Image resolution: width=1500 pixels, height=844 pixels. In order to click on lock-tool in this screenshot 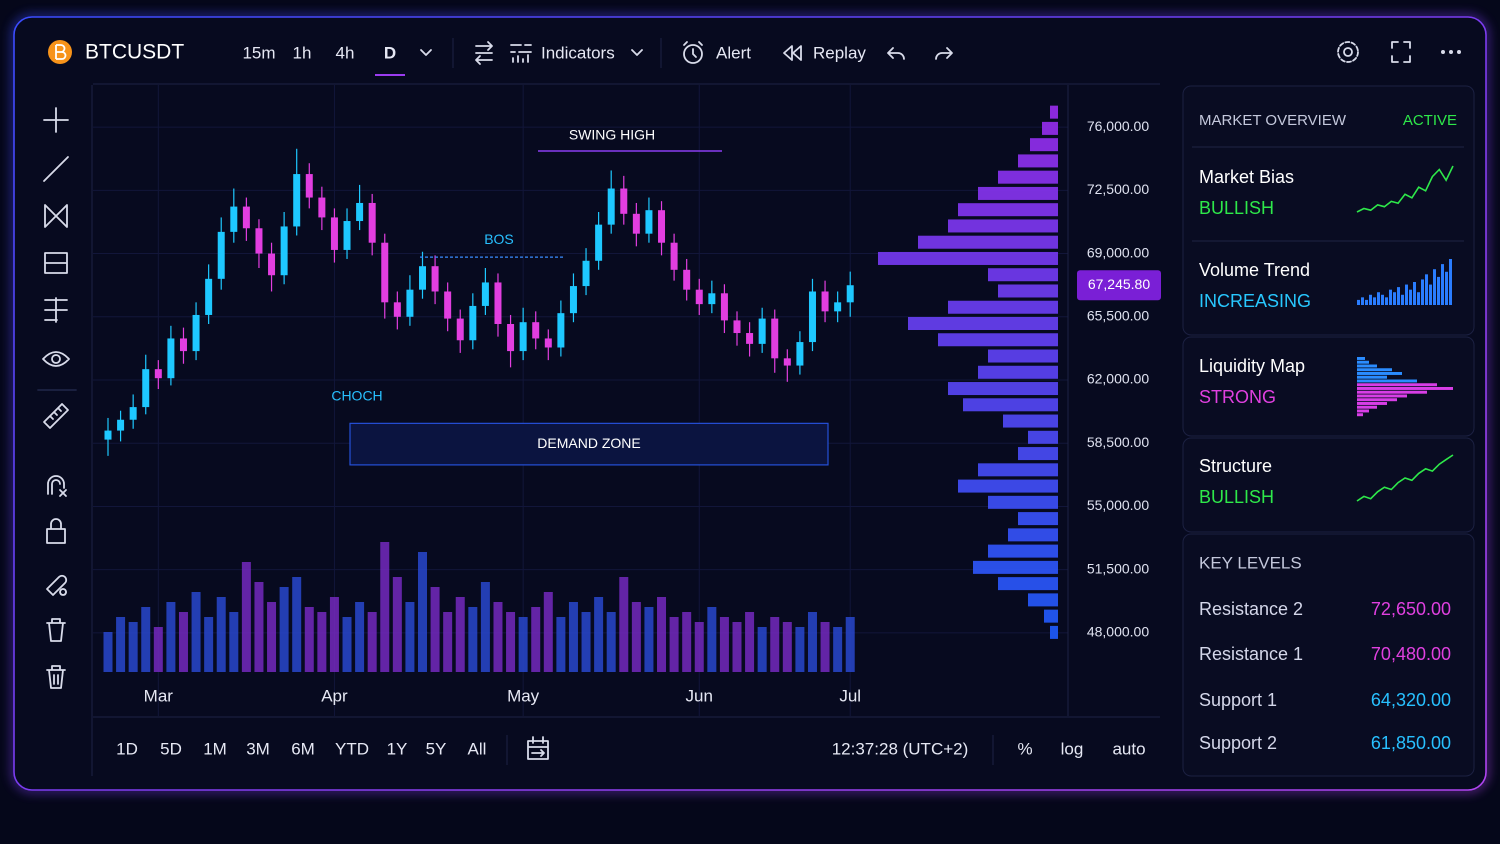, I will do `click(56, 531)`.